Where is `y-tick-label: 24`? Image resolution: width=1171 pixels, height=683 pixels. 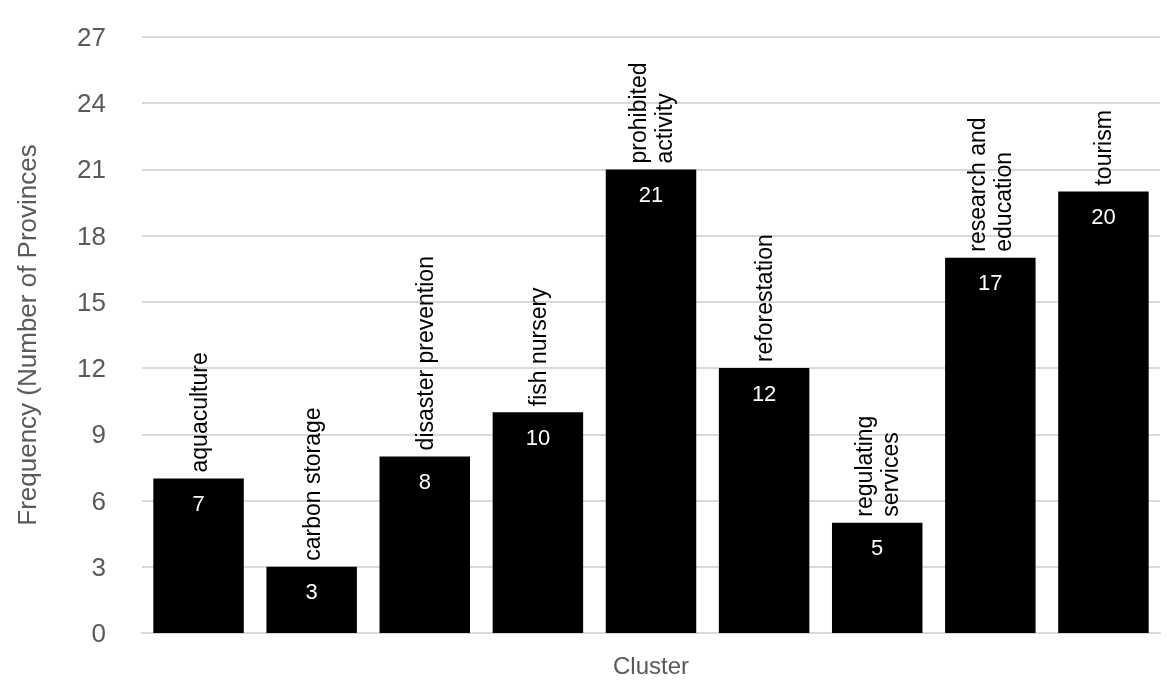 y-tick-label: 24 is located at coordinates (91, 103).